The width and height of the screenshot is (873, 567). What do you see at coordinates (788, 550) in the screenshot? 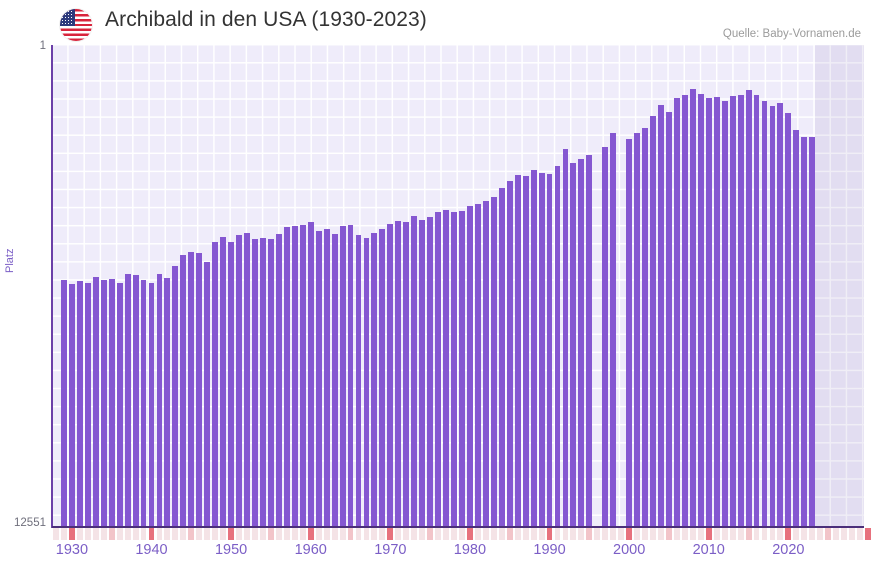
I see `x-axis-tick-label: 2020` at bounding box center [788, 550].